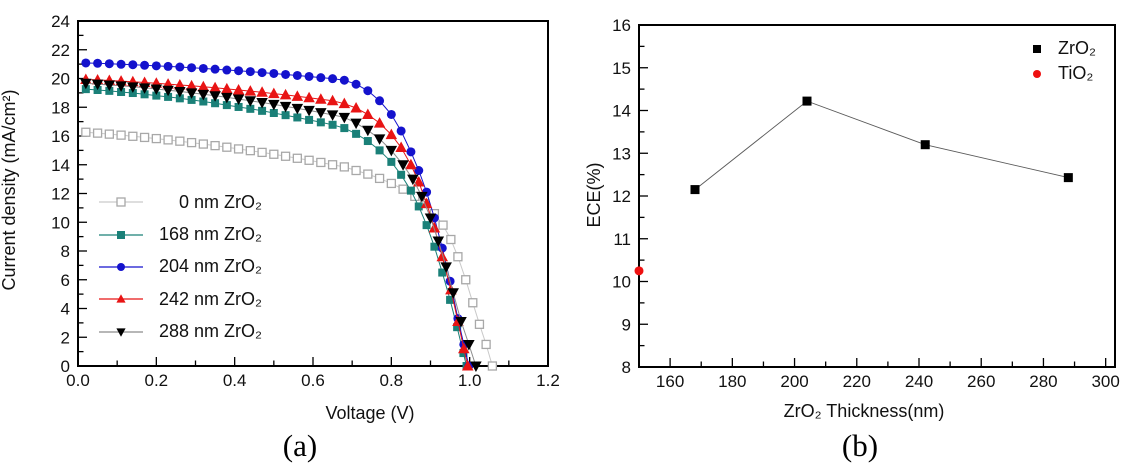  I want to click on y-tick-label: 8, so click(626, 367).